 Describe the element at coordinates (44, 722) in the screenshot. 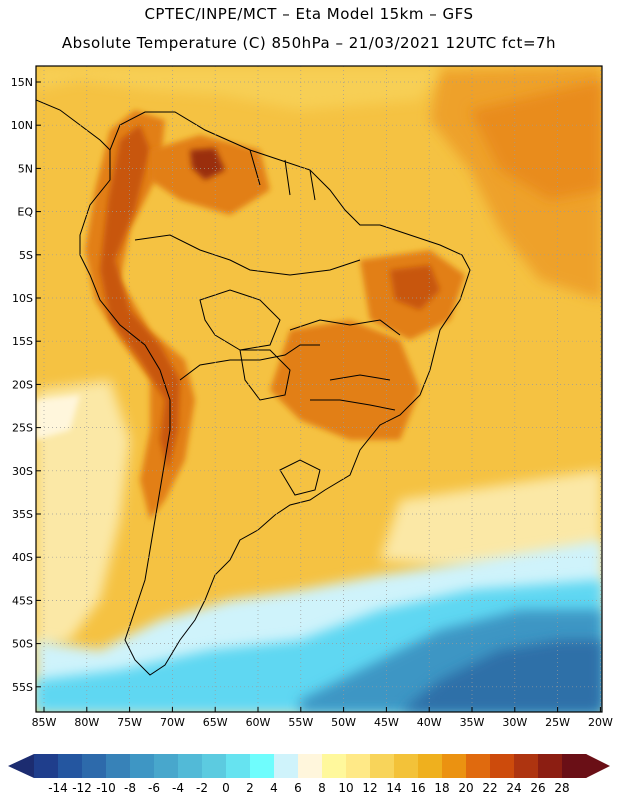

I see `lon-label: 85W` at that location.